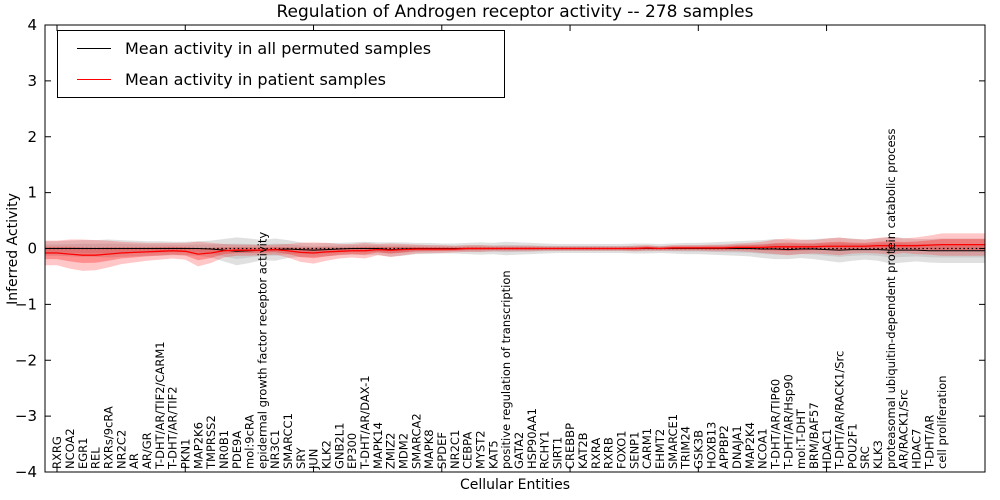 Image resolution: width=1000 pixels, height=500 pixels. I want to click on x-tick-label: T-DHT/AR/TIF2/CARM1, so click(160, 405).